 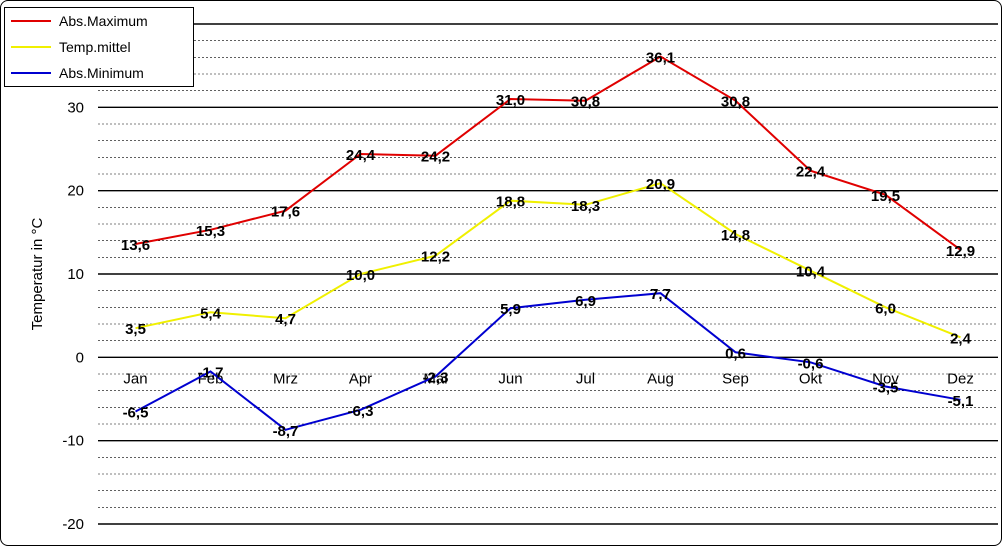 What do you see at coordinates (660, 294) in the screenshot?
I see `data-label: 7,7` at bounding box center [660, 294].